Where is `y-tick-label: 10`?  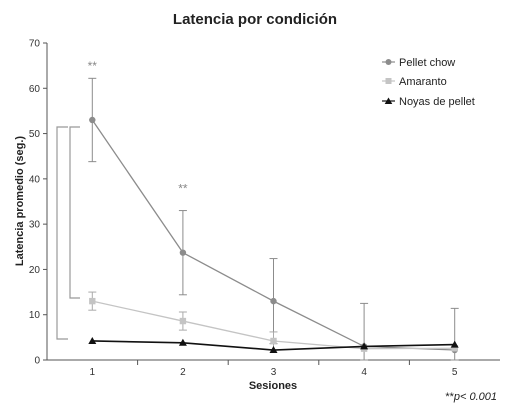 y-tick-label: 10 is located at coordinates (35, 315).